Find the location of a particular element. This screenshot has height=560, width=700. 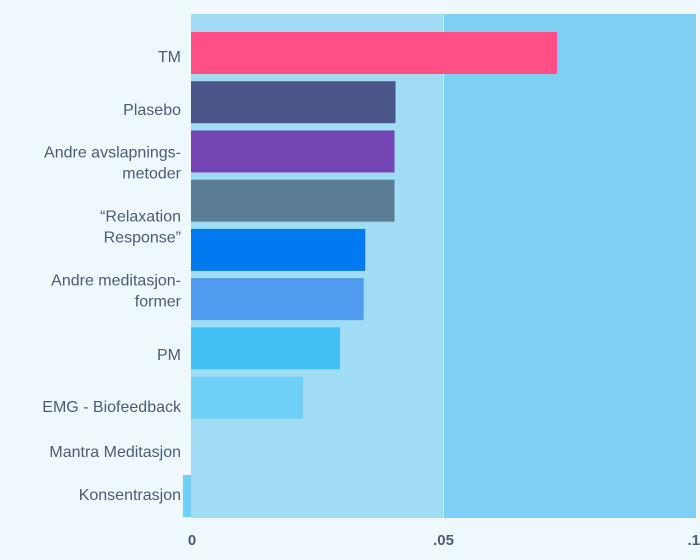

x-tick-label: .05 is located at coordinates (443, 540).